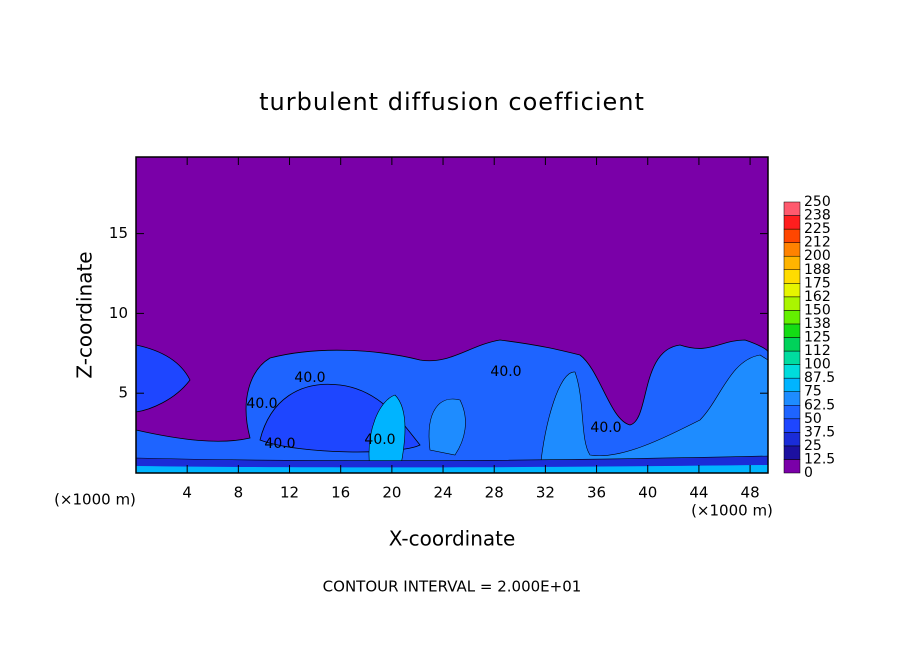 This screenshot has width=904, height=658. What do you see at coordinates (817, 202) in the screenshot?
I see `colorbar-label: 250` at bounding box center [817, 202].